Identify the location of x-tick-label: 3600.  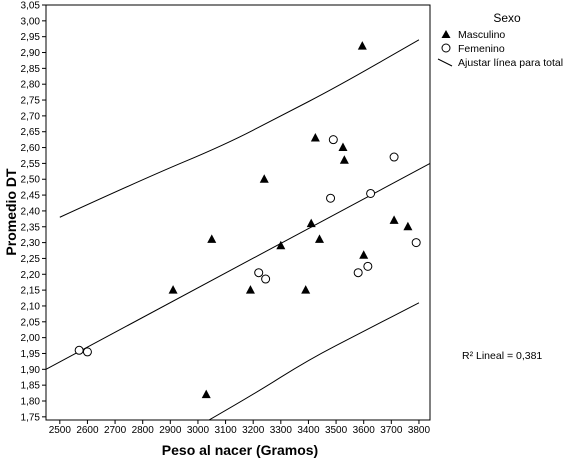
(364, 430).